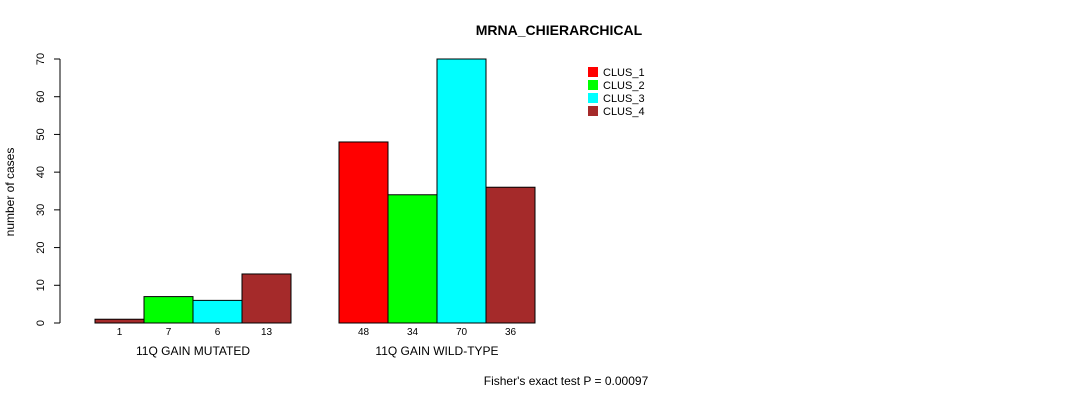 Image resolution: width=1090 pixels, height=400 pixels. I want to click on y-tick-label: 60, so click(41, 97).